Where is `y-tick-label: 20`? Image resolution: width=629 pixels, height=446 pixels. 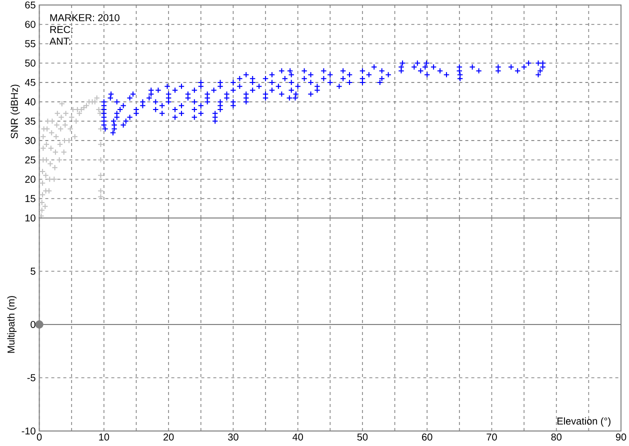
y-tick-label: 20 is located at coordinates (30, 179).